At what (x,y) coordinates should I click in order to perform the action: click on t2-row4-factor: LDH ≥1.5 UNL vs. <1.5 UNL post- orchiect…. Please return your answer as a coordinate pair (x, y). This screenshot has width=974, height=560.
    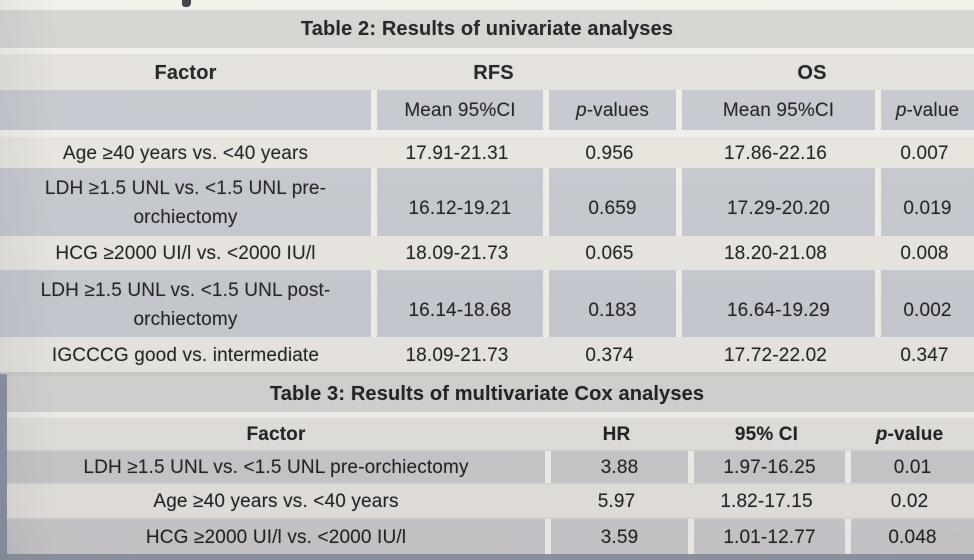
    Looking at the image, I should click on (185, 303).